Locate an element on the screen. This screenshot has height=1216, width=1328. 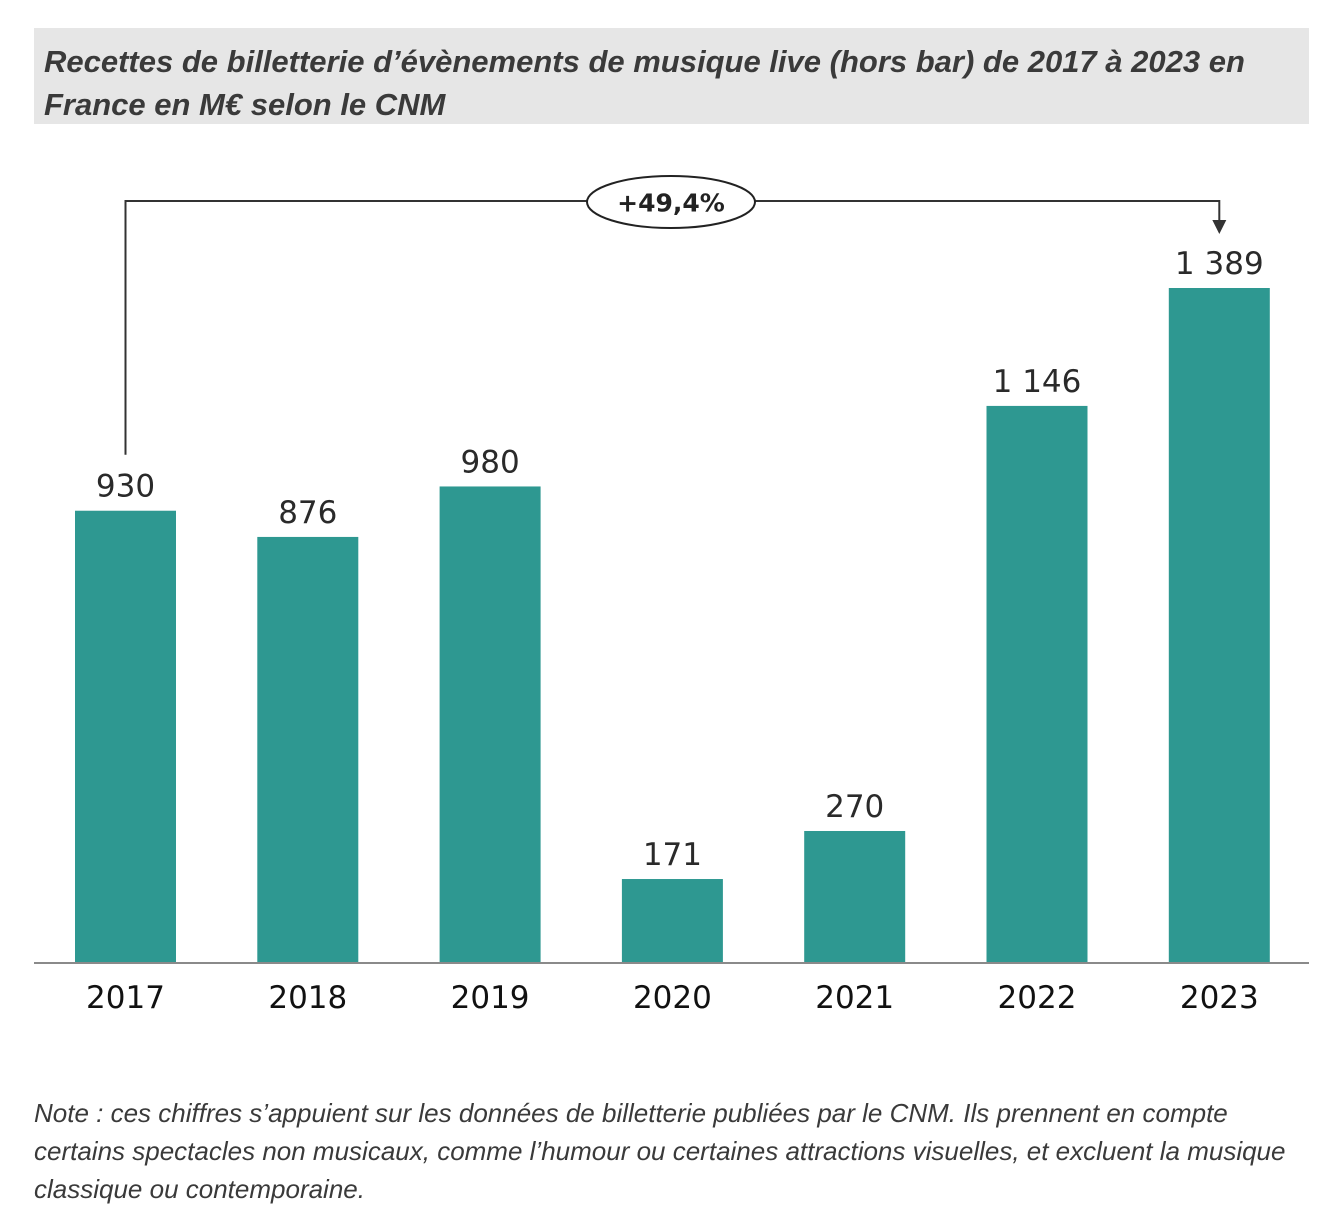
bar-2019 is located at coordinates (490, 724).